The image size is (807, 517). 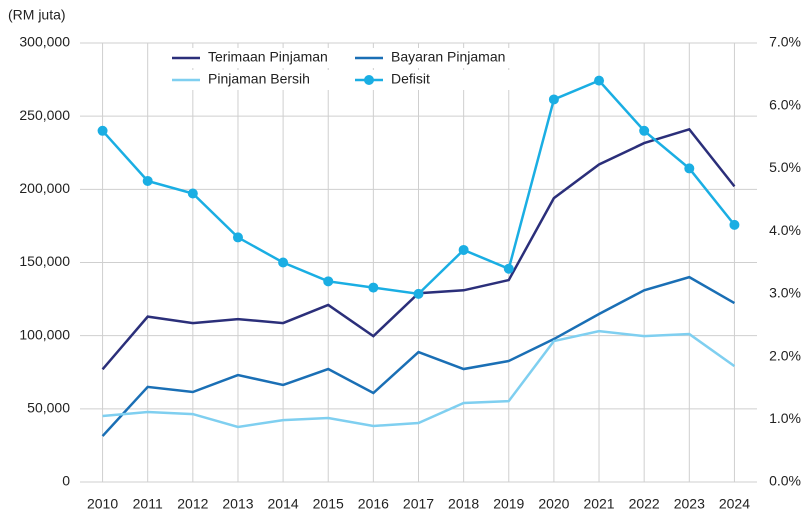 What do you see at coordinates (418, 504) in the screenshot?
I see `x-tick-label: 2017` at bounding box center [418, 504].